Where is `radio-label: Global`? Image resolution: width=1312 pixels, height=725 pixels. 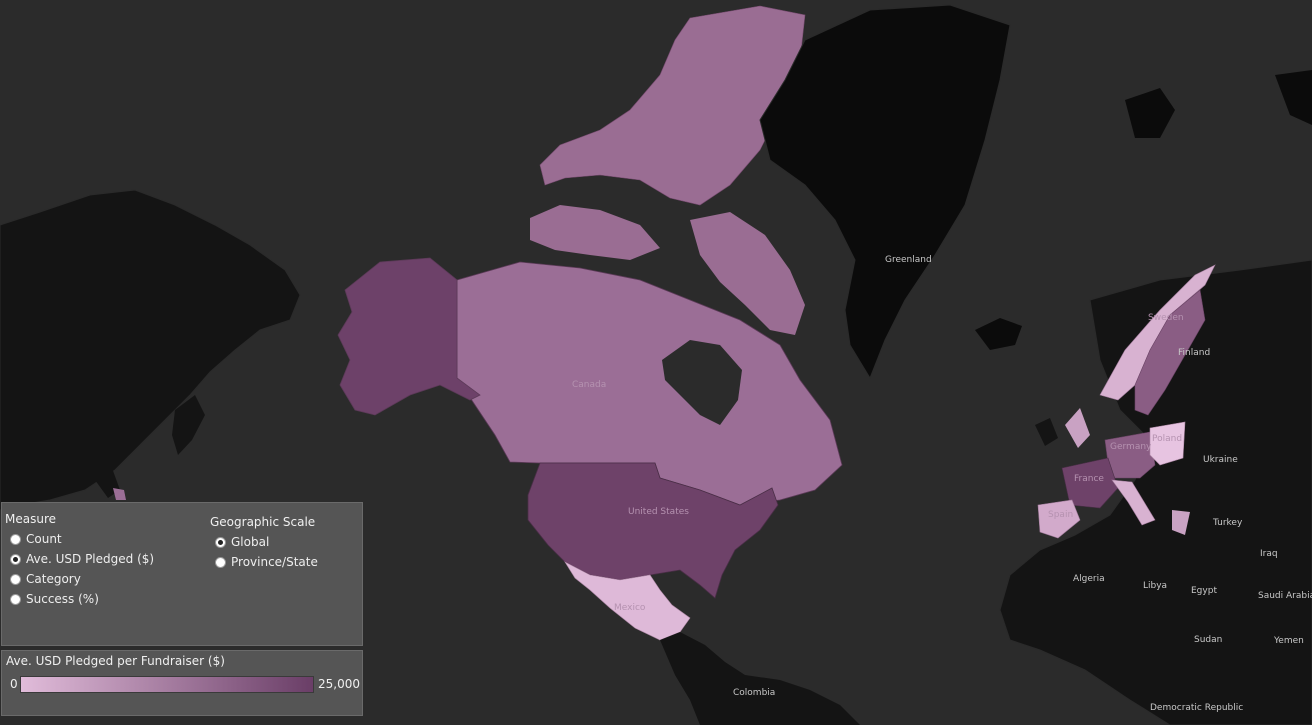
radio-label: Global is located at coordinates (250, 542).